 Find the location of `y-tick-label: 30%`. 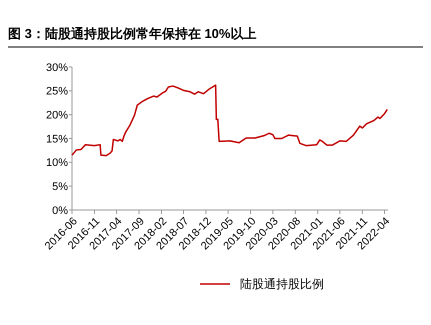

y-tick-label: 30% is located at coordinates (57, 68).